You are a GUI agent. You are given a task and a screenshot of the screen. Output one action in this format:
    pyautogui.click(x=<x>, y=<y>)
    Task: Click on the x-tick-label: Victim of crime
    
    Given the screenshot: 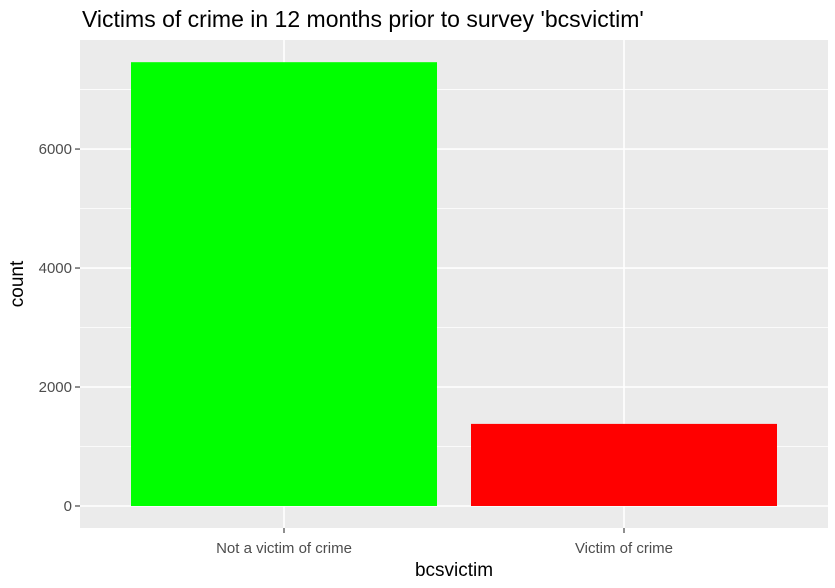 What is the action you would take?
    pyautogui.click(x=624, y=548)
    